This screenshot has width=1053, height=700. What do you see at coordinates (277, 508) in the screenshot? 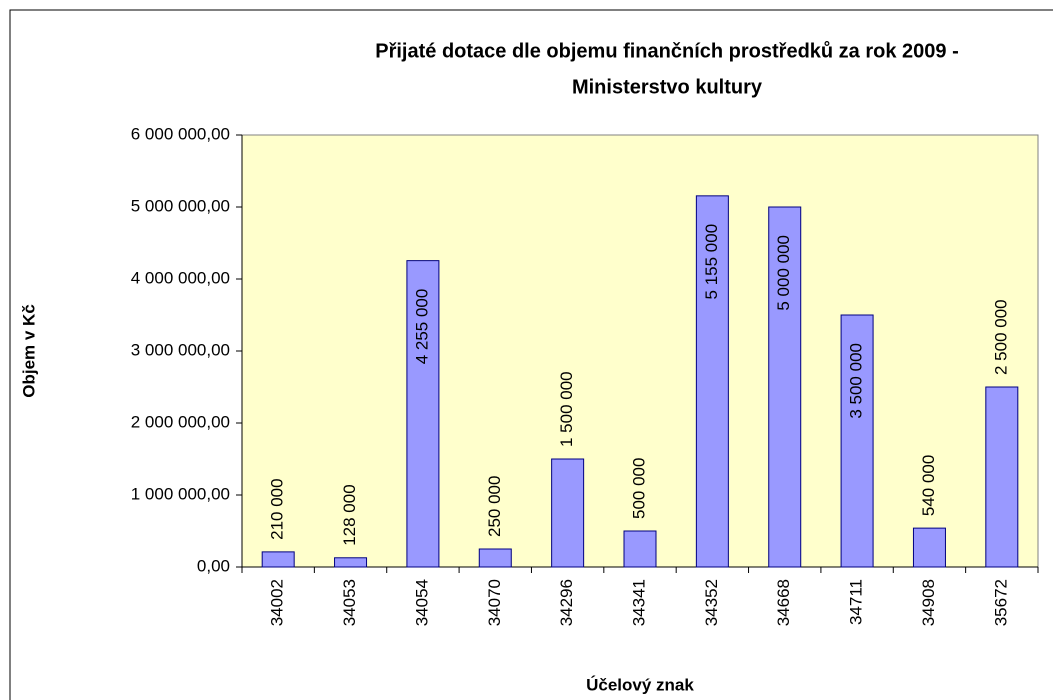
I see `data-label: 210 000` at bounding box center [277, 508].